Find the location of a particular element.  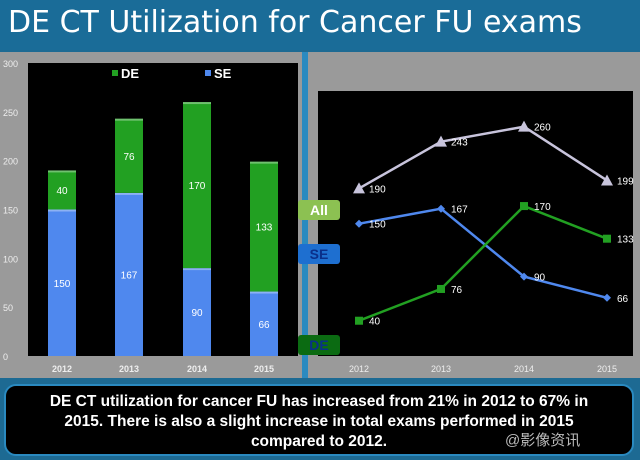

y-tick-label: 50 is located at coordinates (8, 308).